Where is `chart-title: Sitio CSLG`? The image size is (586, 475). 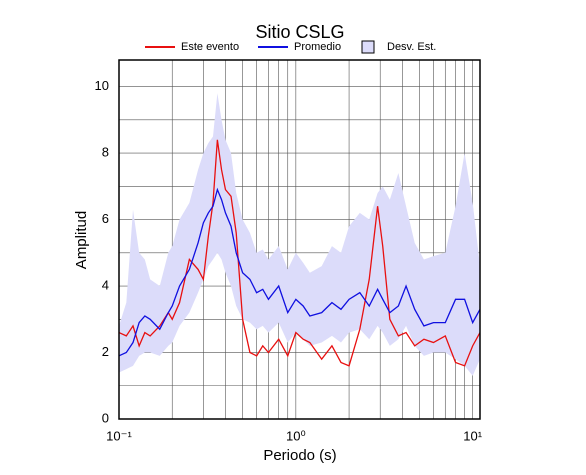
chart-title: Sitio CSLG is located at coordinates (299, 32).